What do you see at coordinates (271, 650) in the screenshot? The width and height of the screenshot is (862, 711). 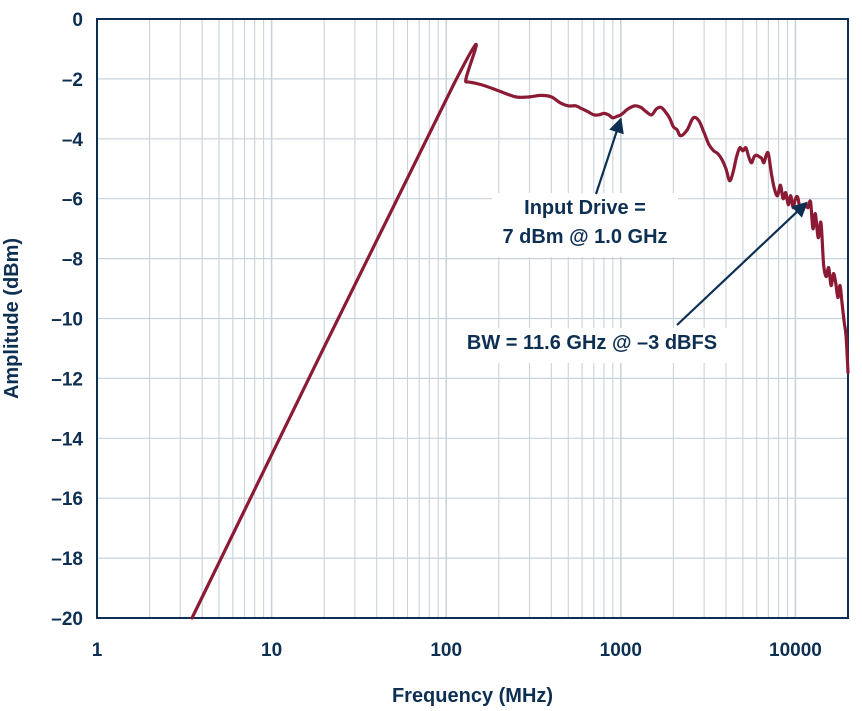 I see `x-tick-label: 10` at bounding box center [271, 650].